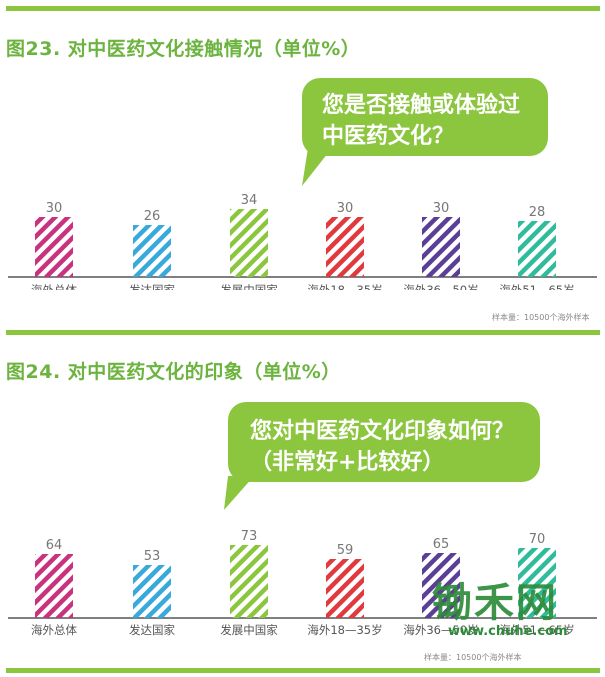 This screenshot has height=677, width=605. Describe the element at coordinates (537, 212) in the screenshot. I see `data-label-6: 28` at that location.